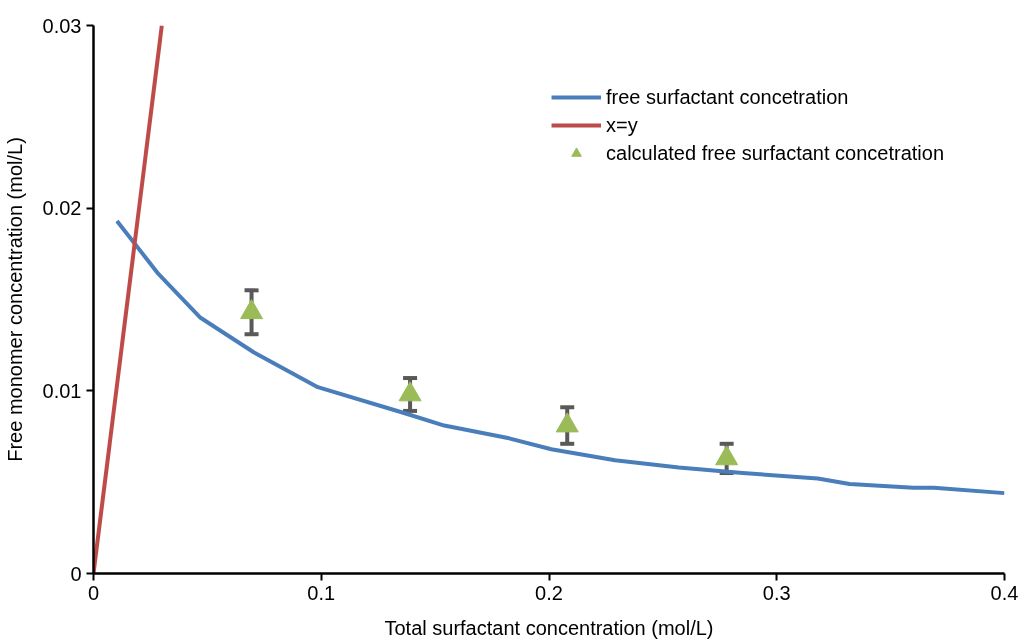 The image size is (1029, 641). Describe the element at coordinates (62, 208) in the screenshot. I see `y-tick-label: 0.02` at that location.